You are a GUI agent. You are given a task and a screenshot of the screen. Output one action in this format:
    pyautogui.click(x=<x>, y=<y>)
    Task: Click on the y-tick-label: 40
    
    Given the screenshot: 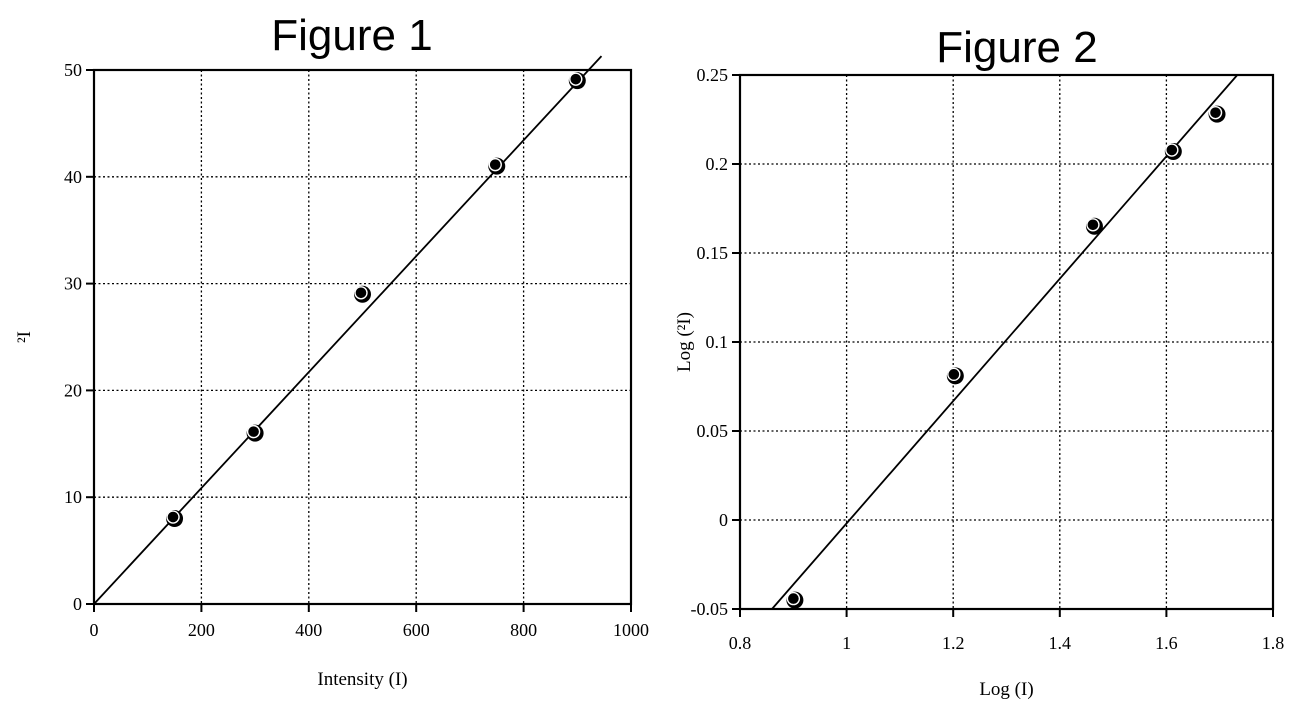 What is the action you would take?
    pyautogui.click(x=73, y=177)
    